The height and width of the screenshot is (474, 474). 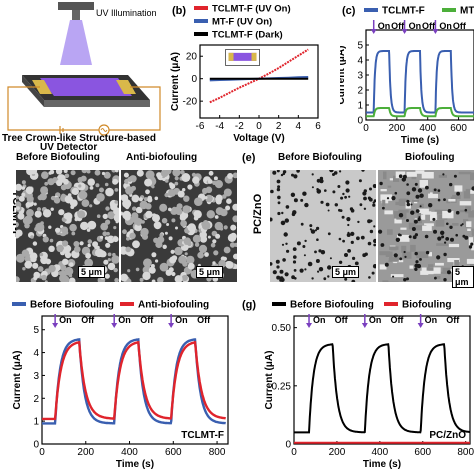 I want to click on x-tick-label: 6, so click(x=318, y=126).